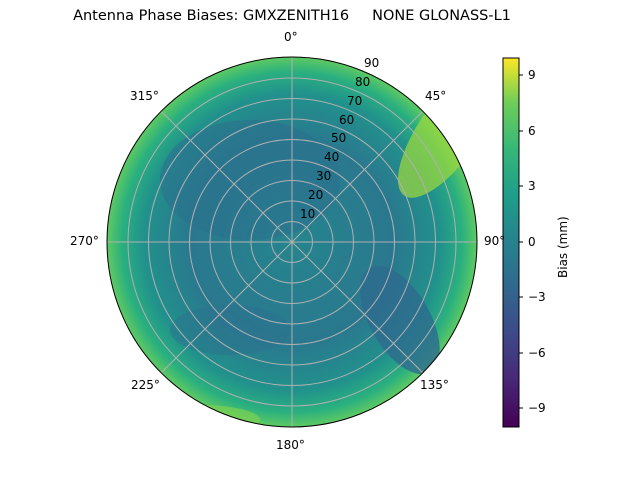 Image resolution: width=640 pixels, height=480 pixels. What do you see at coordinates (355, 101) in the screenshot?
I see `radial-tick: 70` at bounding box center [355, 101].